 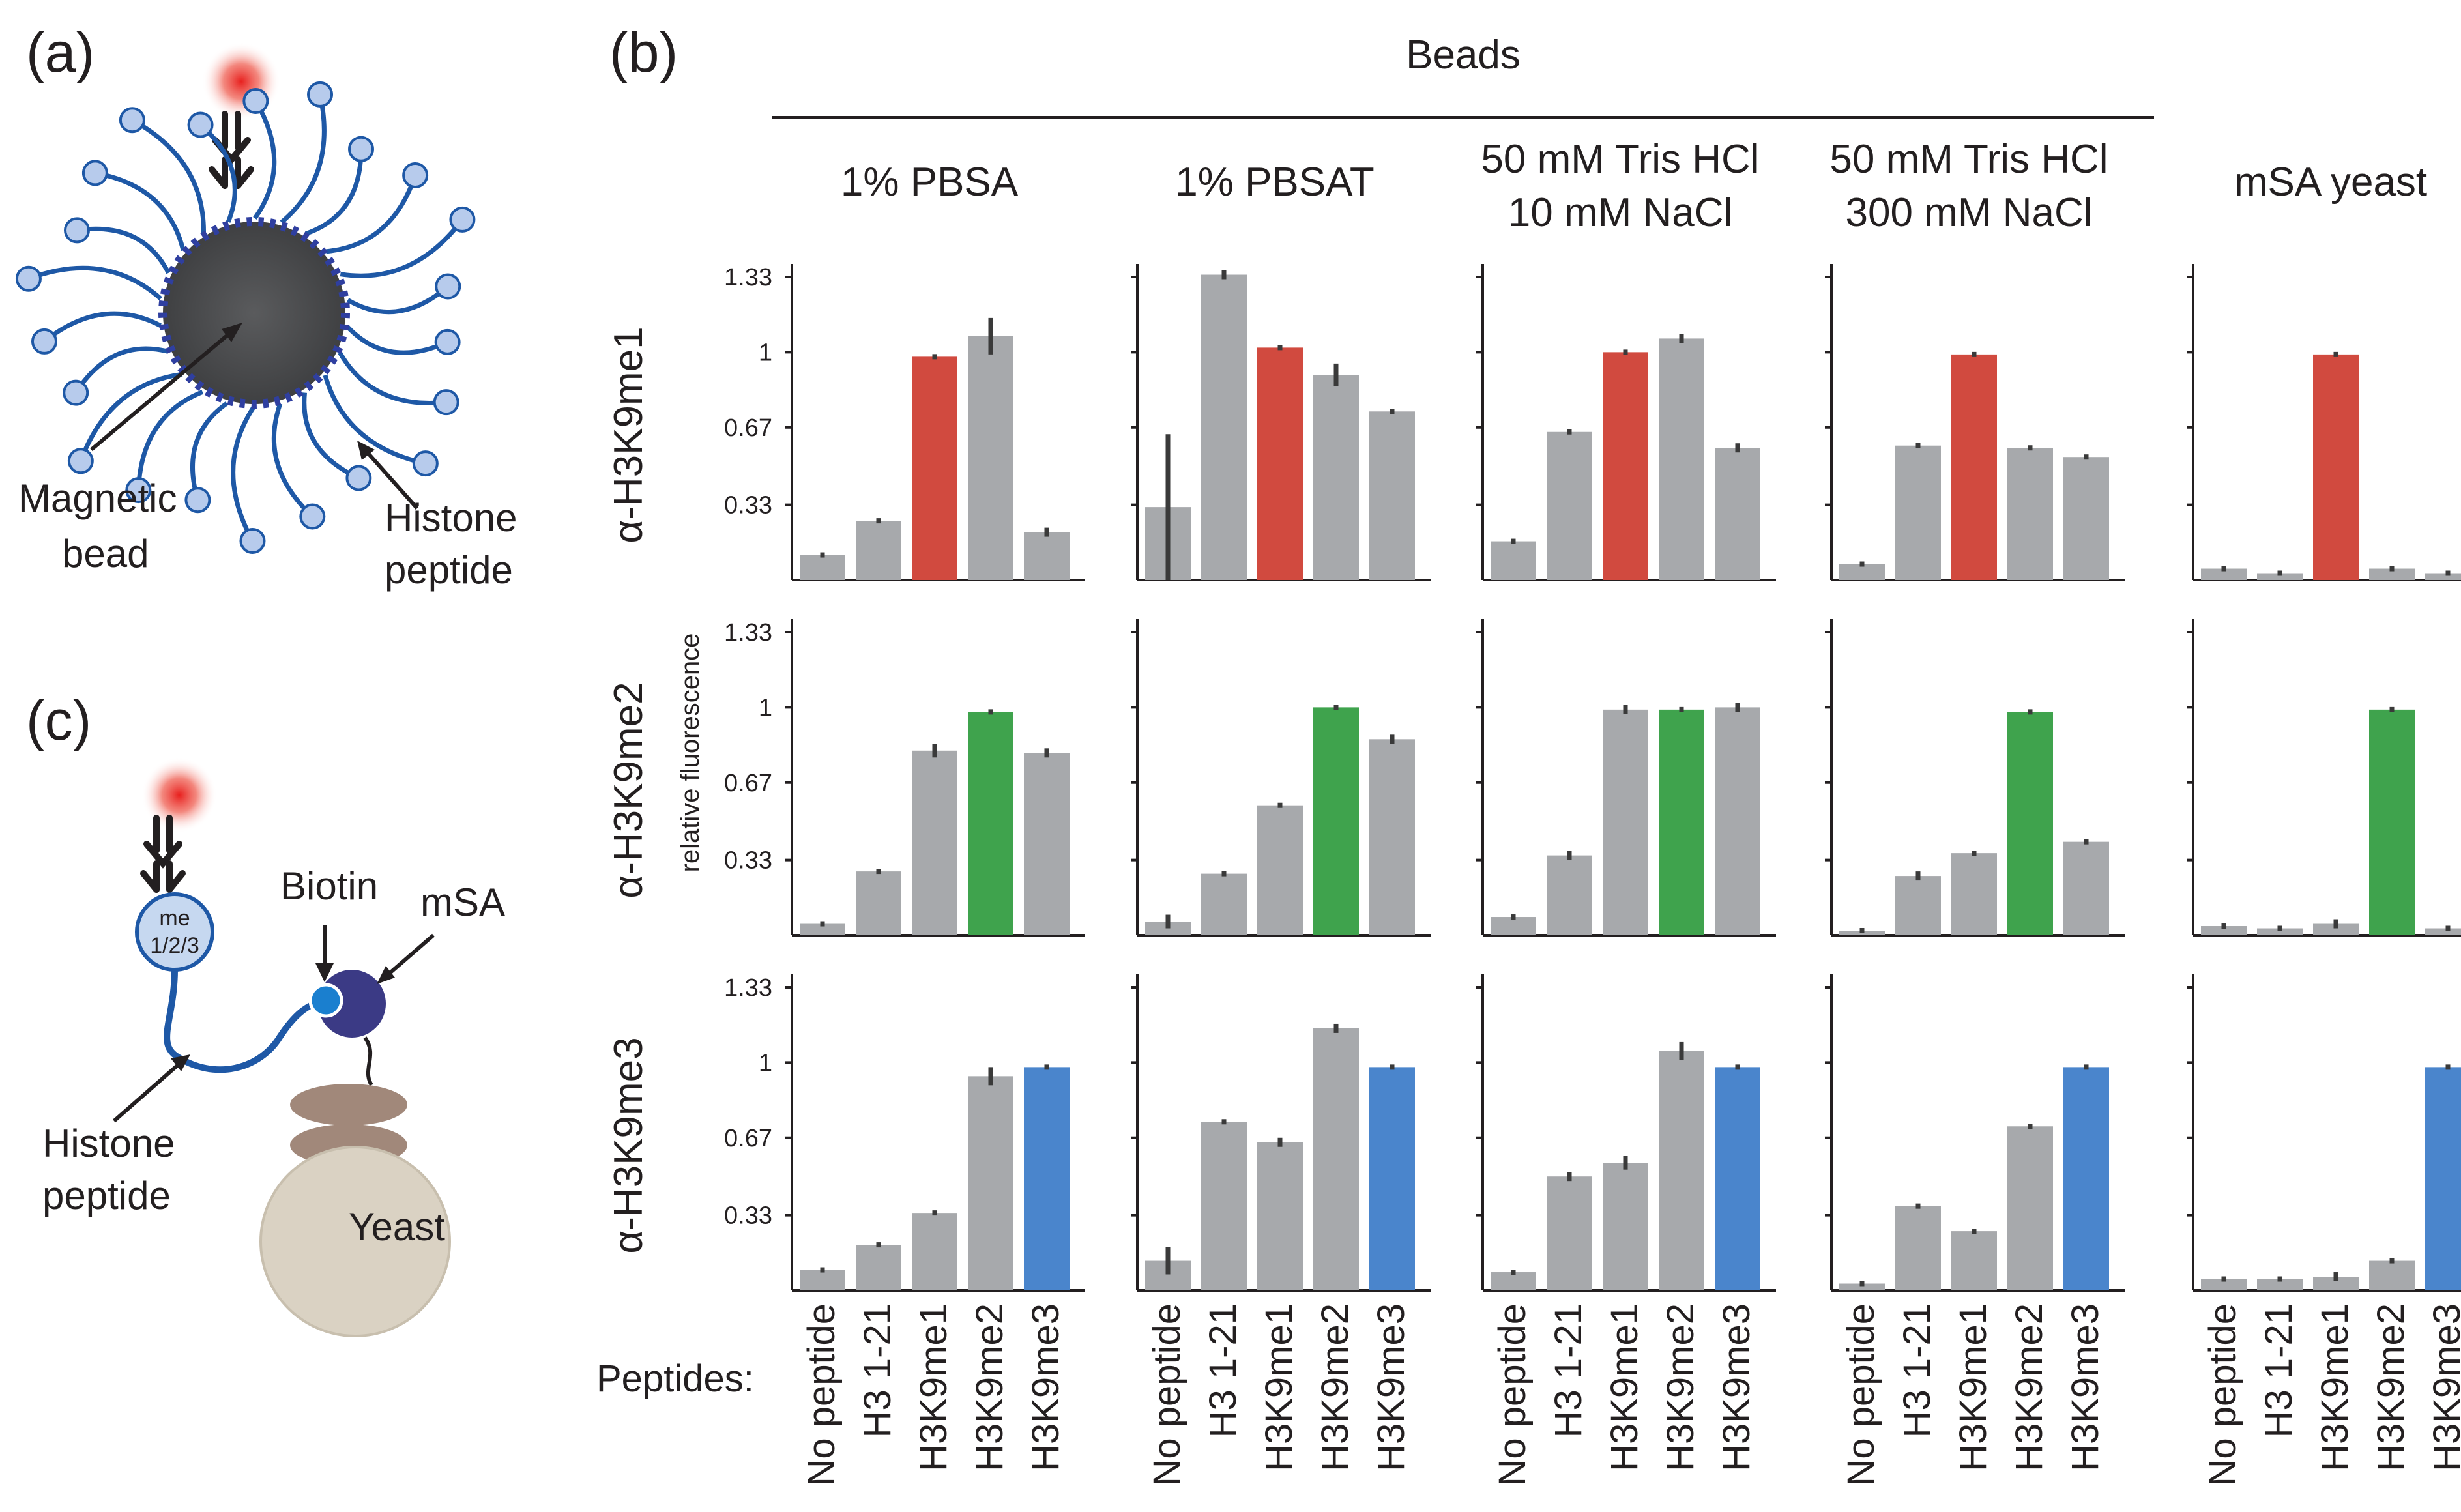 What do you see at coordinates (409, 956) in the screenshot?
I see `msa-pointer-arrow` at bounding box center [409, 956].